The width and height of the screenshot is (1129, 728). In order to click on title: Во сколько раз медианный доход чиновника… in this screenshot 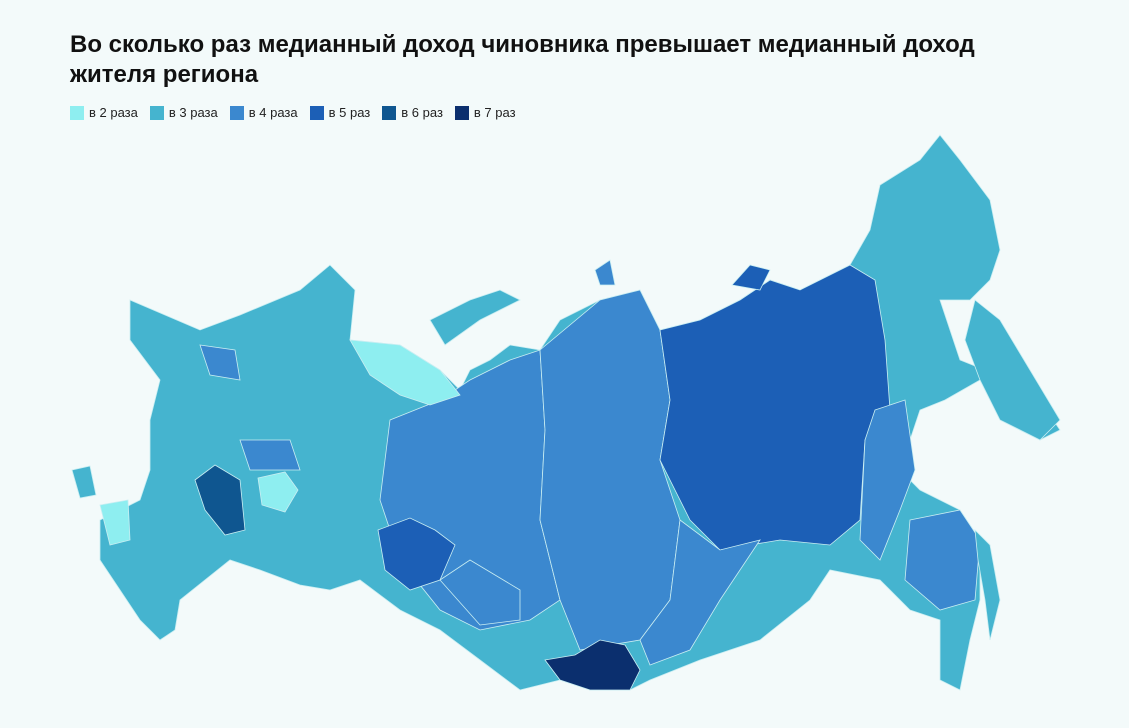, I will do `click(522, 59)`.